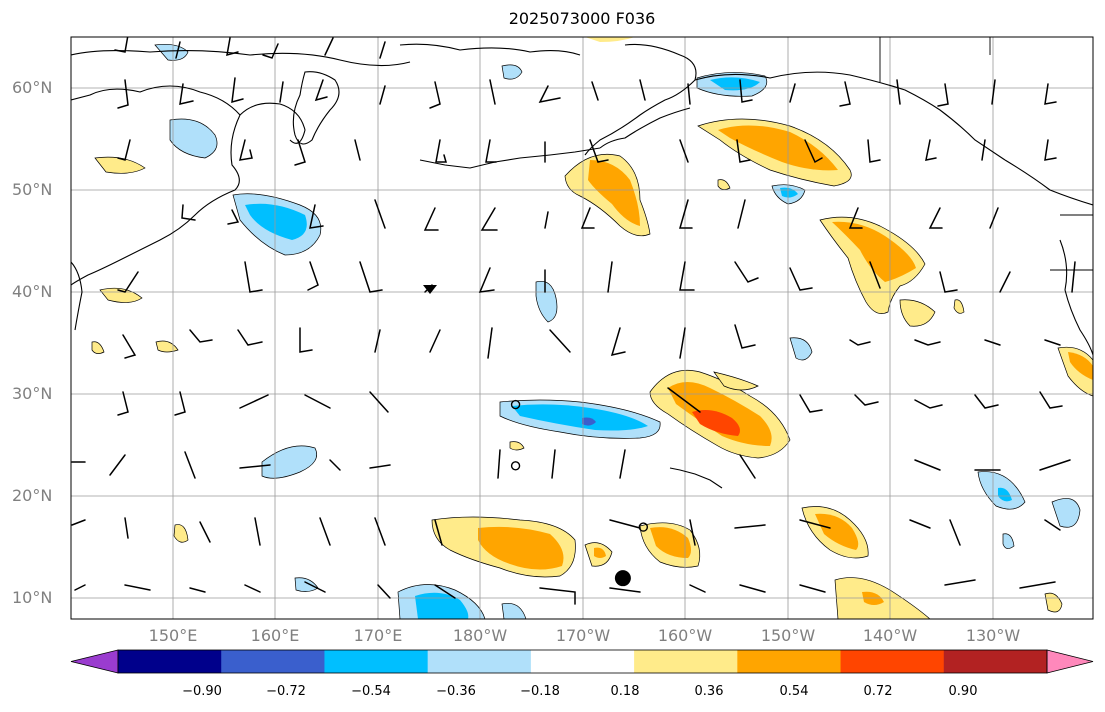 The height and width of the screenshot is (712, 1105). I want to click on colorbar-tick-label: 0.18, so click(625, 691).